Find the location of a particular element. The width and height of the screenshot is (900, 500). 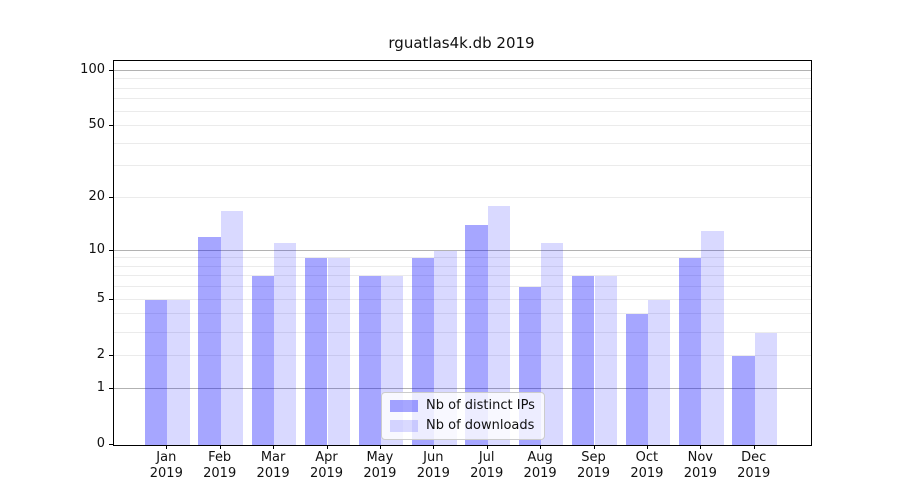

bar-distinct-ips-apr is located at coordinates (316, 351).